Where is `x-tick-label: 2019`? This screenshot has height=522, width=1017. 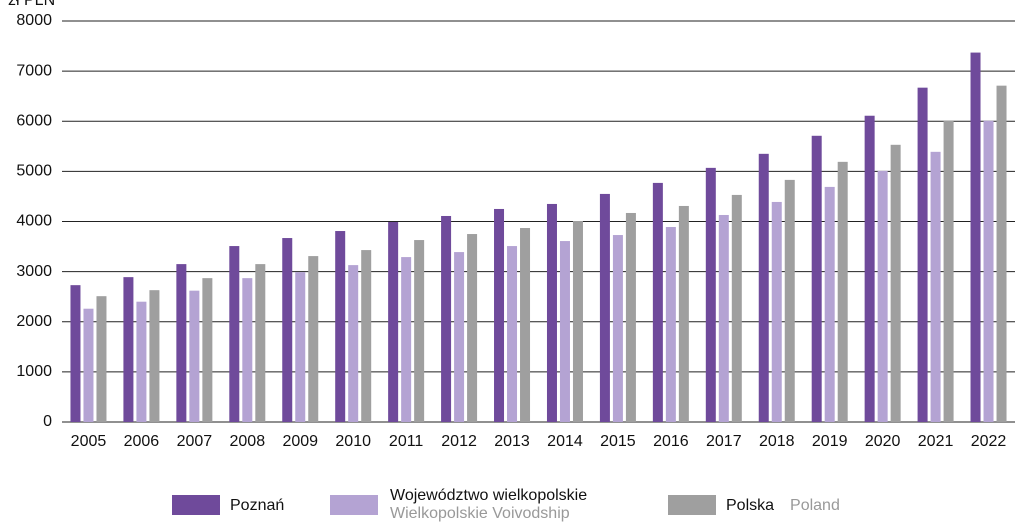 x-tick-label: 2019 is located at coordinates (830, 441).